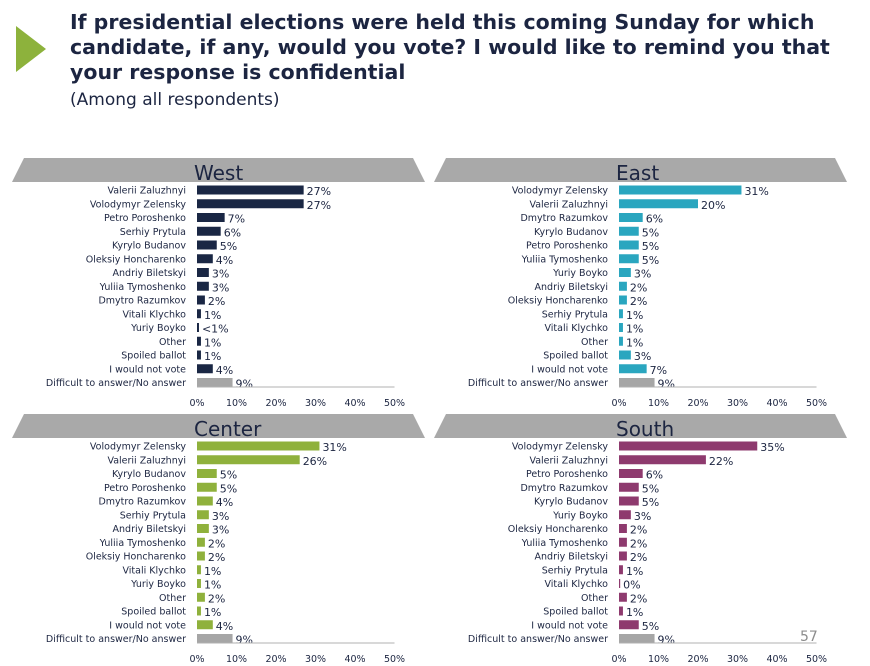  What do you see at coordinates (319, 205) in the screenshot?
I see `value-label: 27%` at bounding box center [319, 205].